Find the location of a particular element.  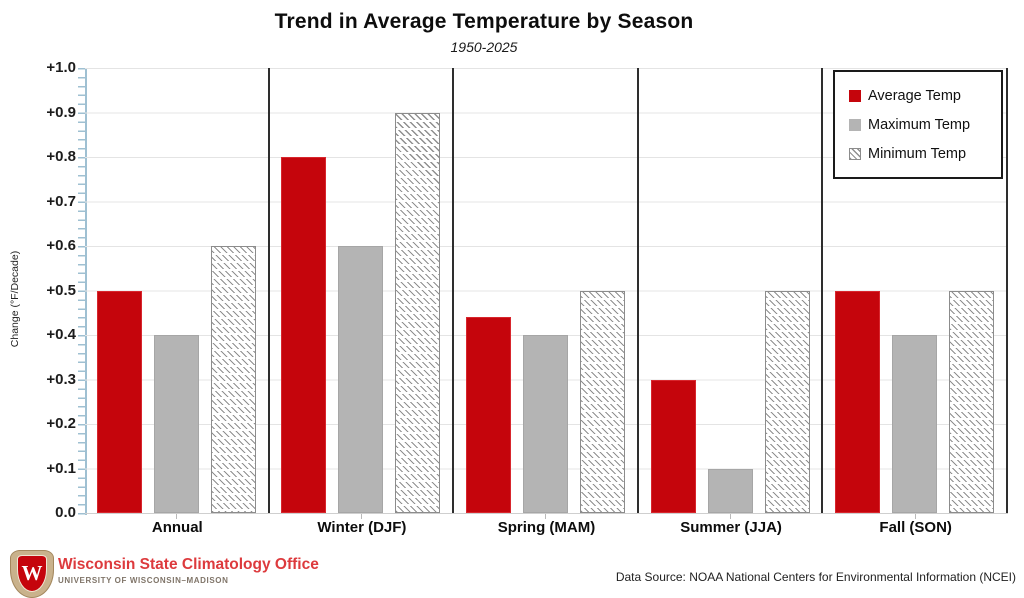

bar-maximum-temp-spring-mam is located at coordinates (545, 424).